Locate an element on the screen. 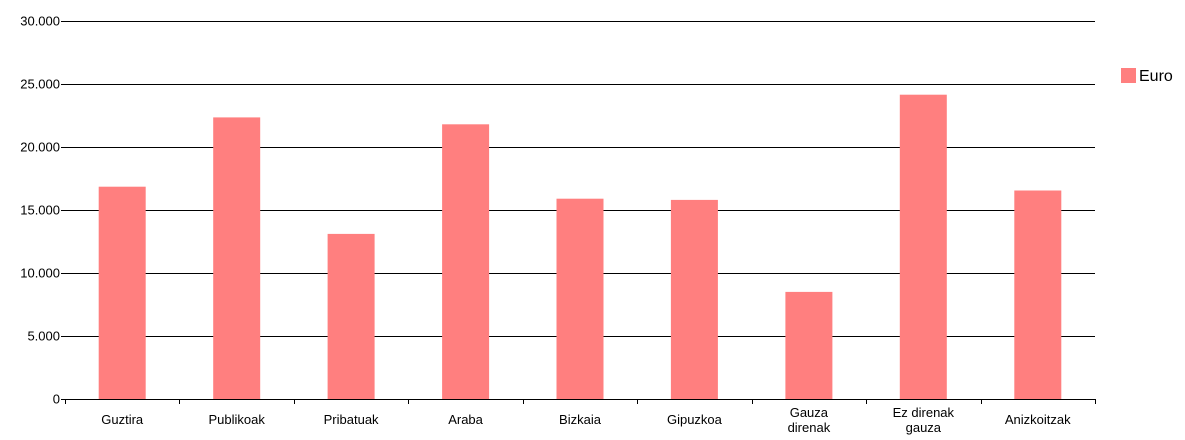 Image resolution: width=1185 pixels, height=440 pixels. y-tick-label: 10.000 is located at coordinates (40, 273).